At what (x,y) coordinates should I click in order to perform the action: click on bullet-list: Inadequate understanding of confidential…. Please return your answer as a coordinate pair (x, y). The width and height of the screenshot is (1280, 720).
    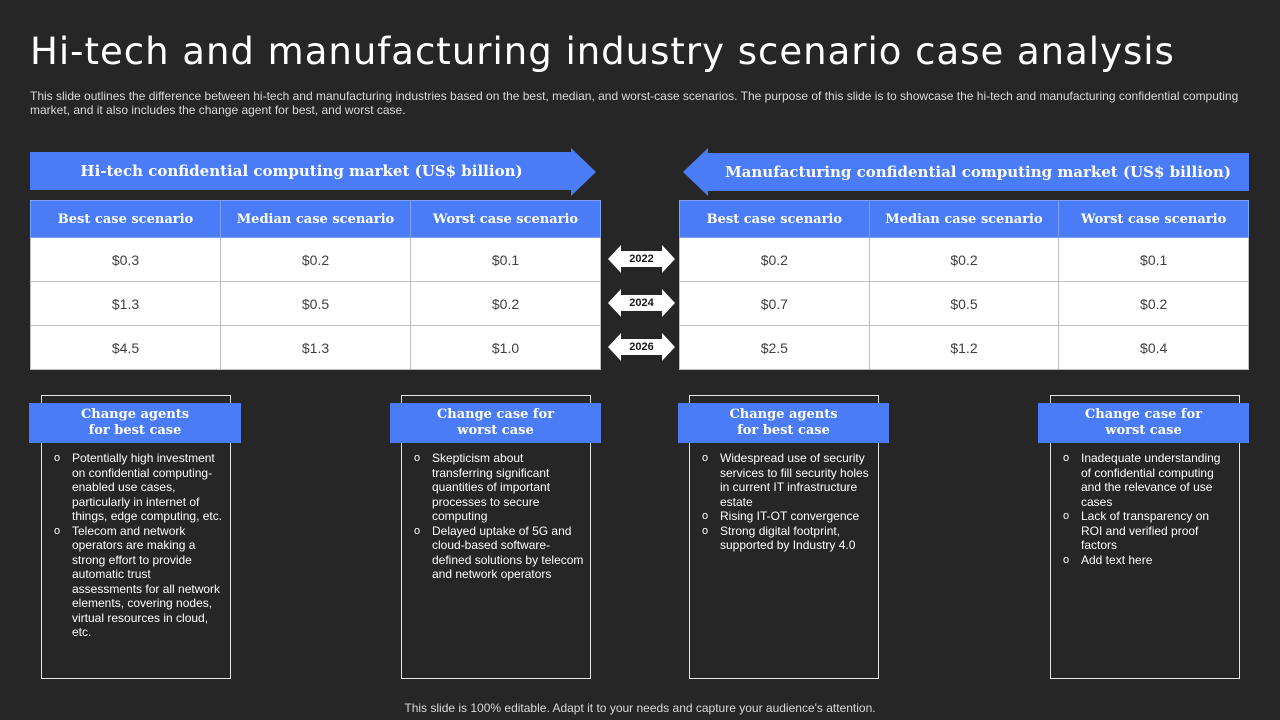
    Looking at the image, I should click on (1147, 509).